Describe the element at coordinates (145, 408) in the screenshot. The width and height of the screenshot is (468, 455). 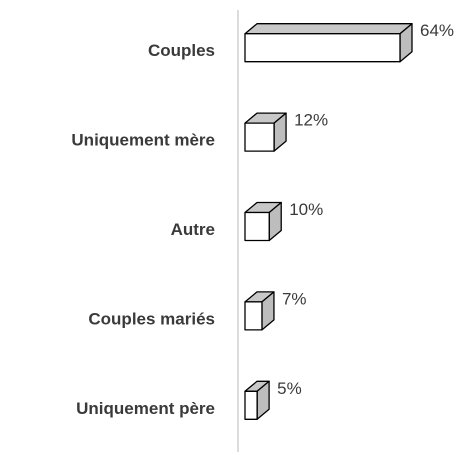
I see `category-label: Uniquement père` at that location.